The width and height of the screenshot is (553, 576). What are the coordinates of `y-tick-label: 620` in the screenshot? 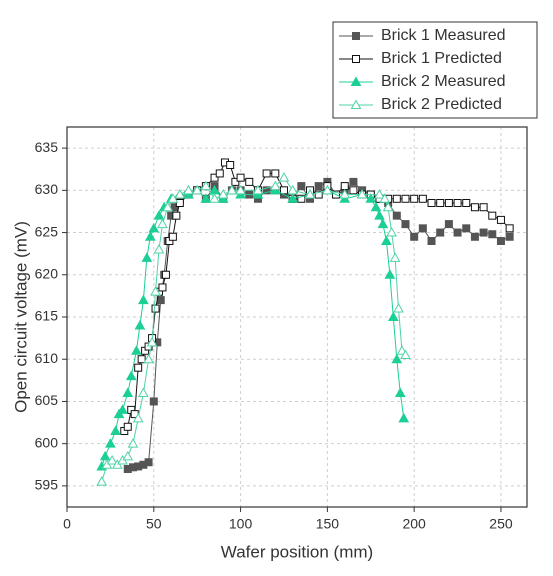 It's located at (47, 273).